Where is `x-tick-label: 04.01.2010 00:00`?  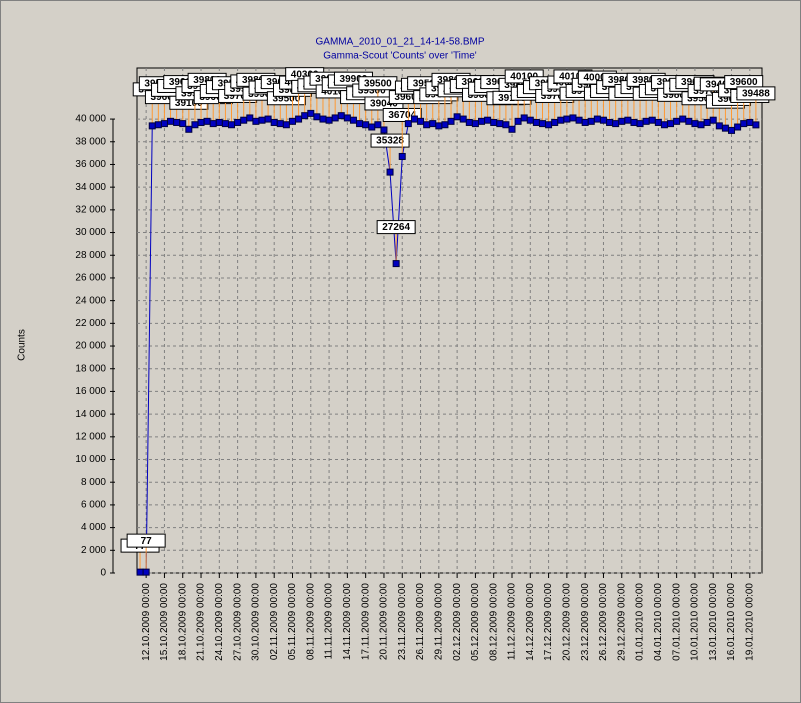
x-tick-label: 04.01.2010 00:00 is located at coordinates (658, 622).